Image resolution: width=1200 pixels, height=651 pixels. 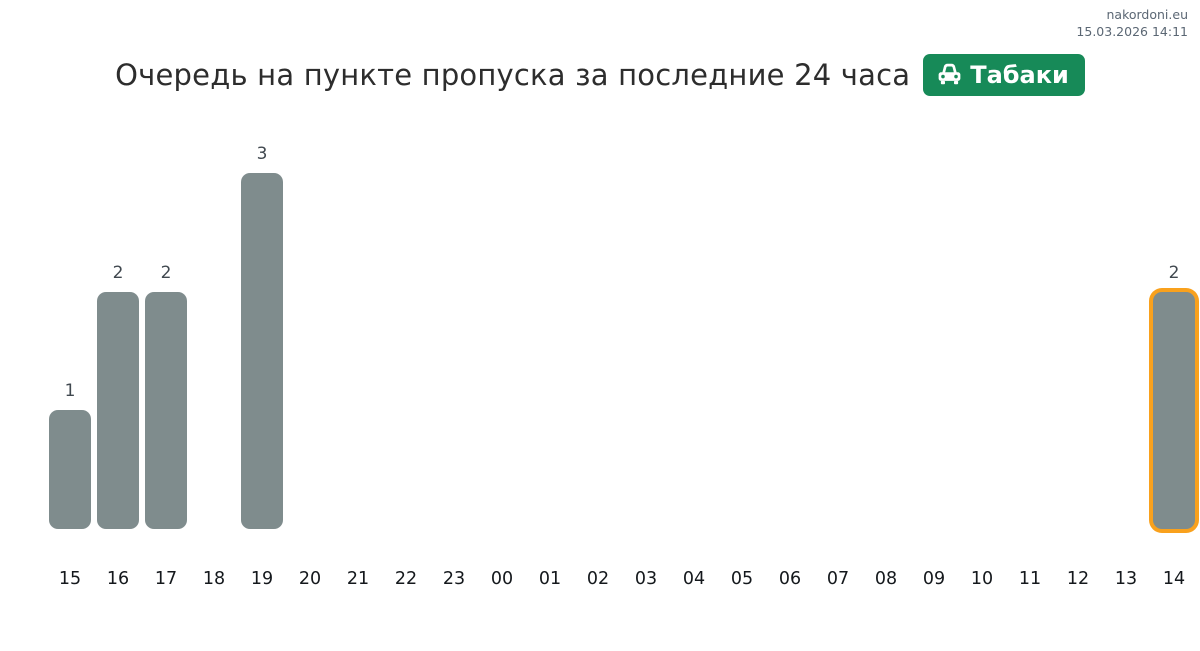 I want to click on x-axis-label: 17, so click(x=166, y=579).